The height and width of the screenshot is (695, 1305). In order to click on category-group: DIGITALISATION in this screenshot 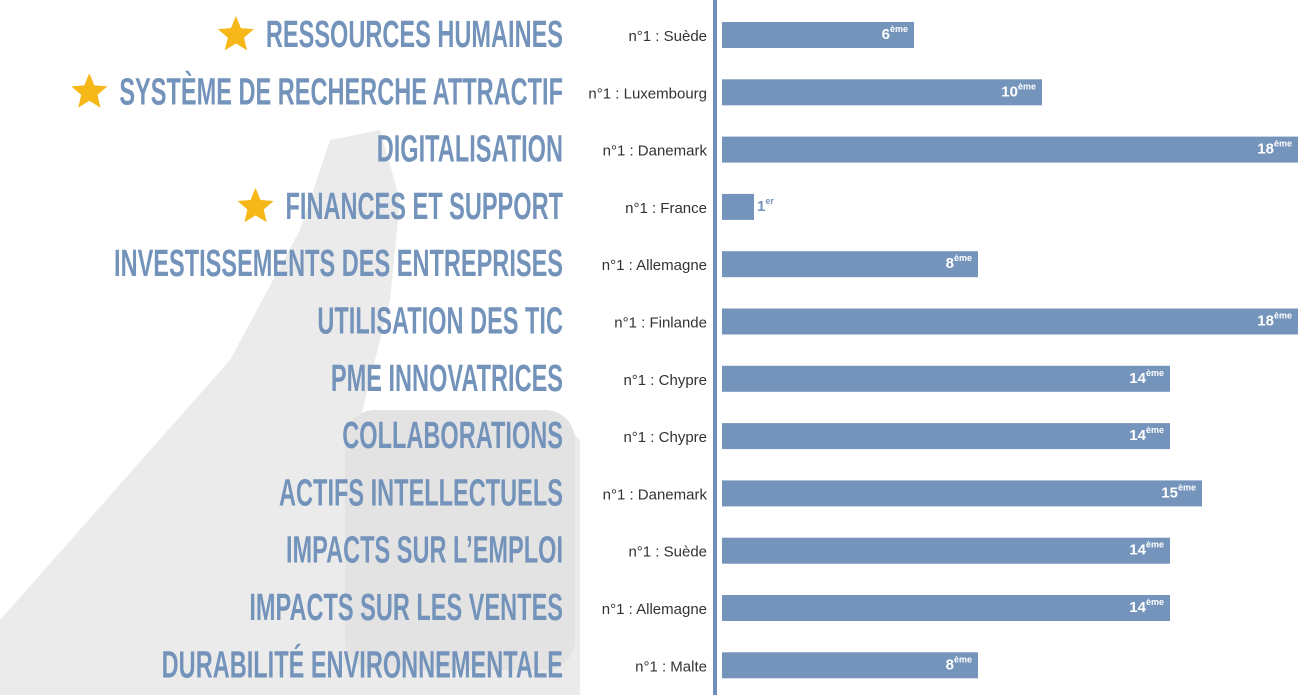, I will do `click(470, 148)`.